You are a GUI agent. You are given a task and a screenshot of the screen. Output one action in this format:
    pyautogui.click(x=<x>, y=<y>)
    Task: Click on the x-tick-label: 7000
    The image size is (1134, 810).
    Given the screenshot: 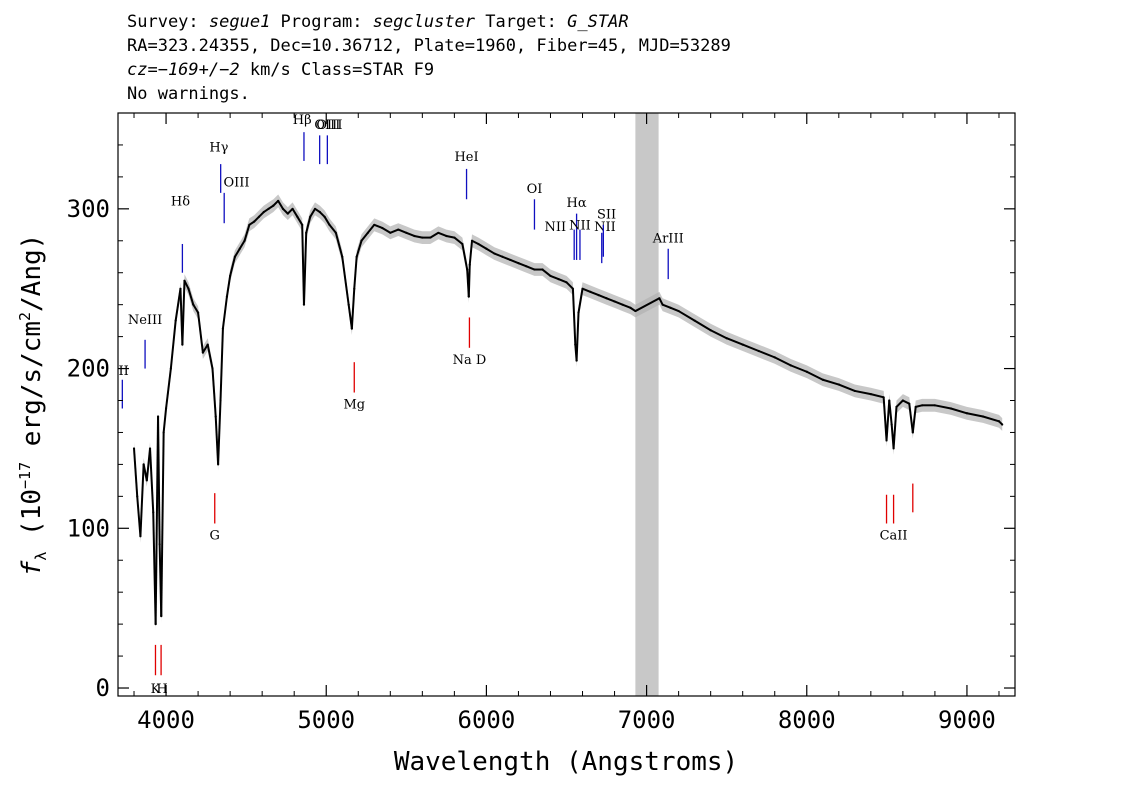 What is the action you would take?
    pyautogui.click(x=647, y=720)
    